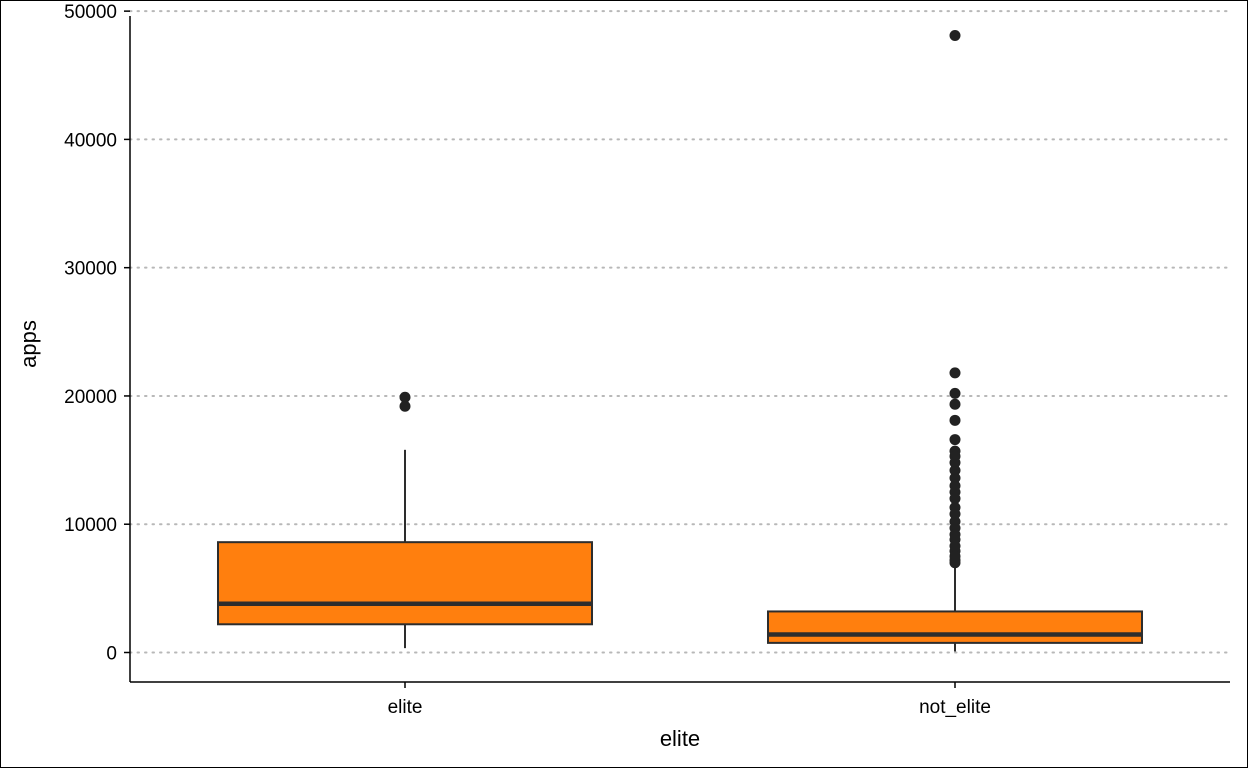 This screenshot has width=1248, height=768. I want to click on y-tick-label: 0, so click(111, 653).